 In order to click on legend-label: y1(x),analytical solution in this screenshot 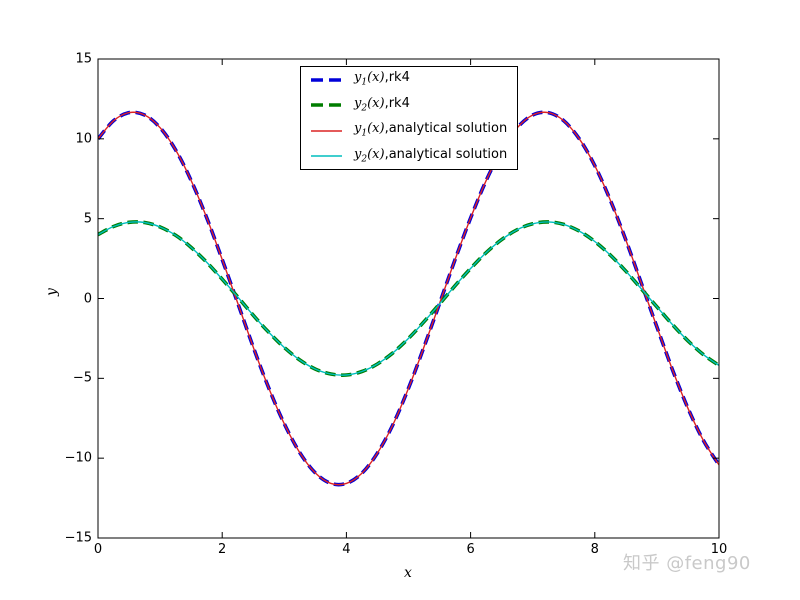, I will do `click(430, 130)`.